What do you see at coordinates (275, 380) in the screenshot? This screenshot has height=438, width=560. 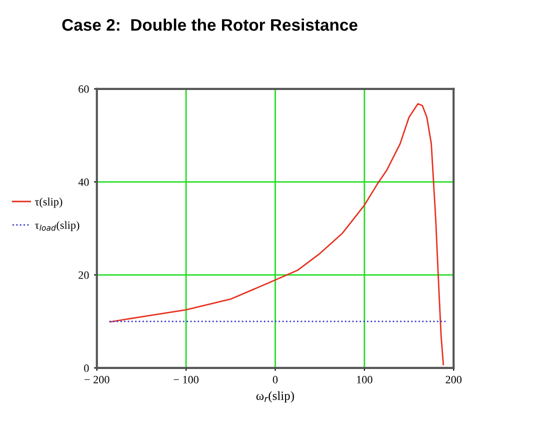 I see `x-tick-label: 0` at bounding box center [275, 380].